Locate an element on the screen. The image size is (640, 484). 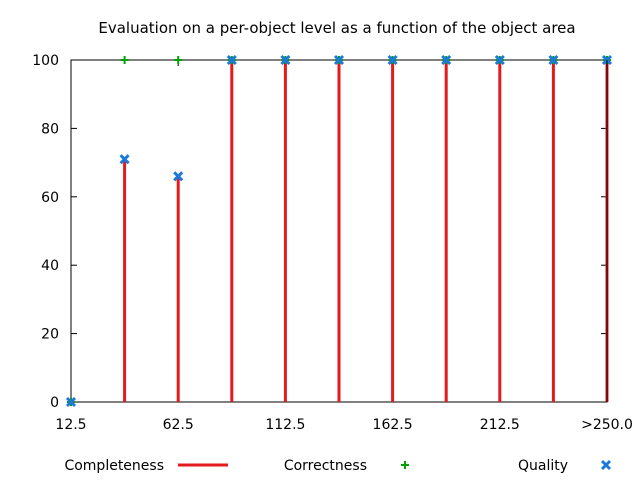
legend-label-completeness: Completeness is located at coordinates (114, 466).